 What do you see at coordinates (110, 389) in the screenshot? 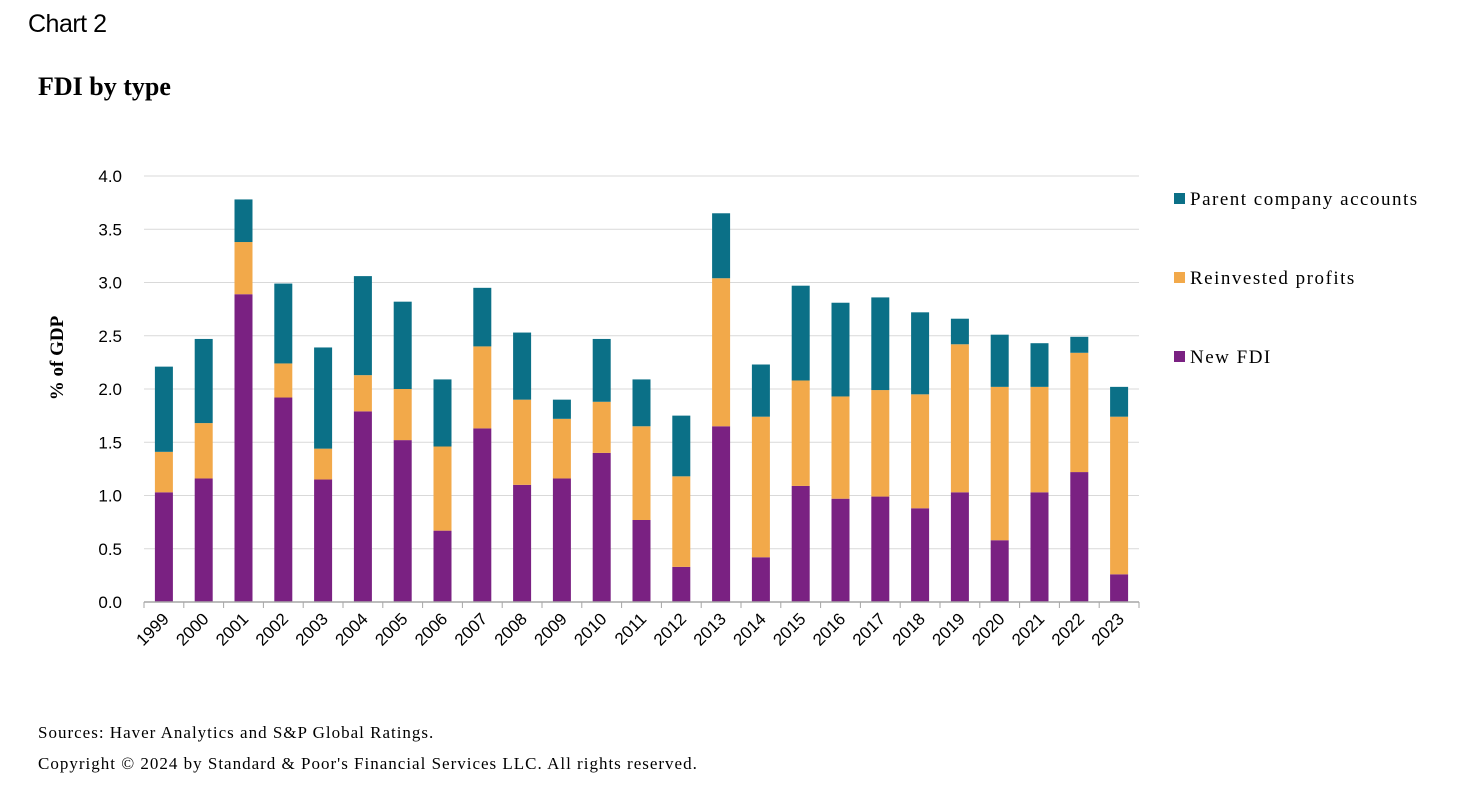
I see `y-tick-labels: 0.0 0.5 1.0 1.5 2.0 2.5 3.0 3.5 4.0` at bounding box center [110, 389].